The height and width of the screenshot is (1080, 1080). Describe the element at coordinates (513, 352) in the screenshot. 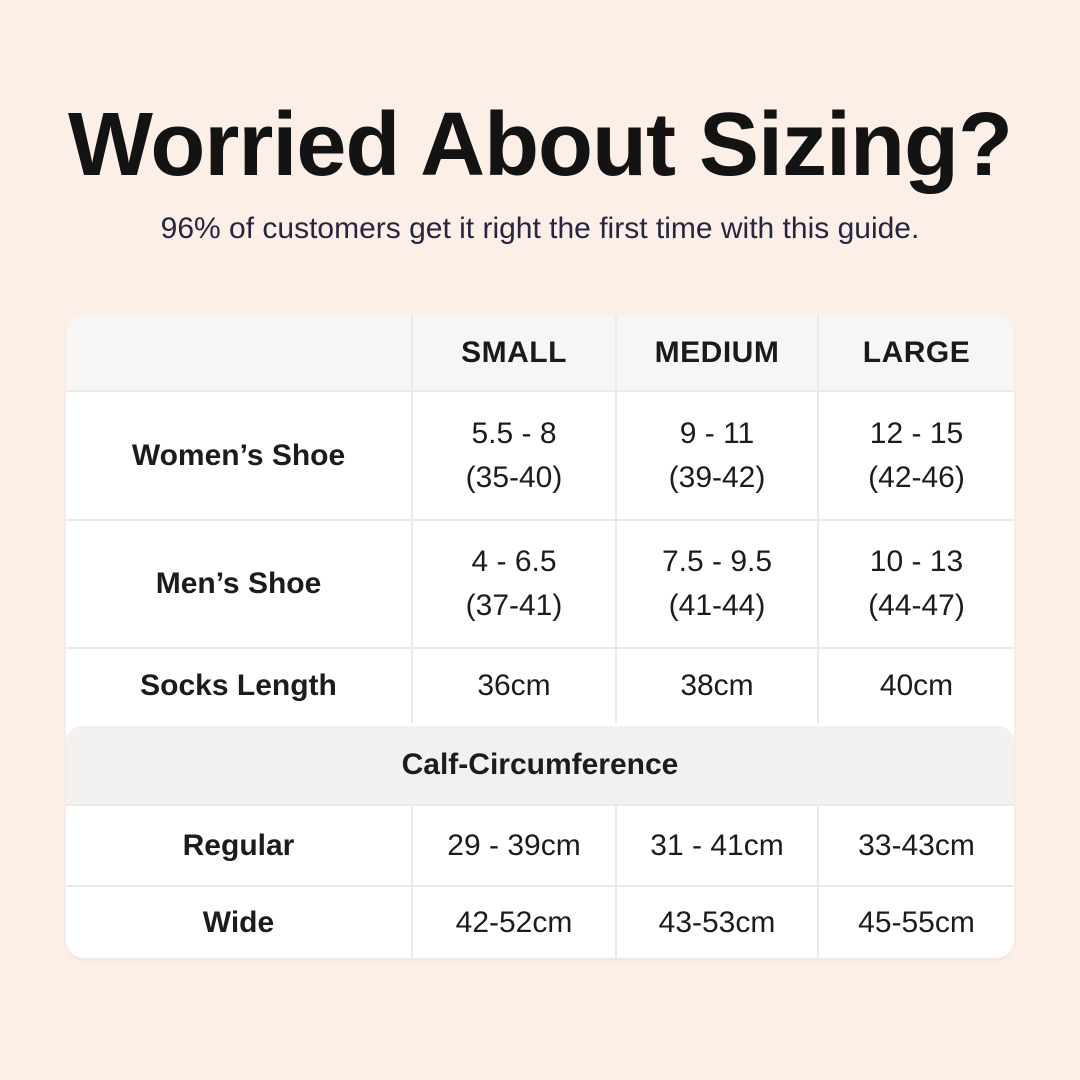

I see `column-header-small: SMALL` at that location.